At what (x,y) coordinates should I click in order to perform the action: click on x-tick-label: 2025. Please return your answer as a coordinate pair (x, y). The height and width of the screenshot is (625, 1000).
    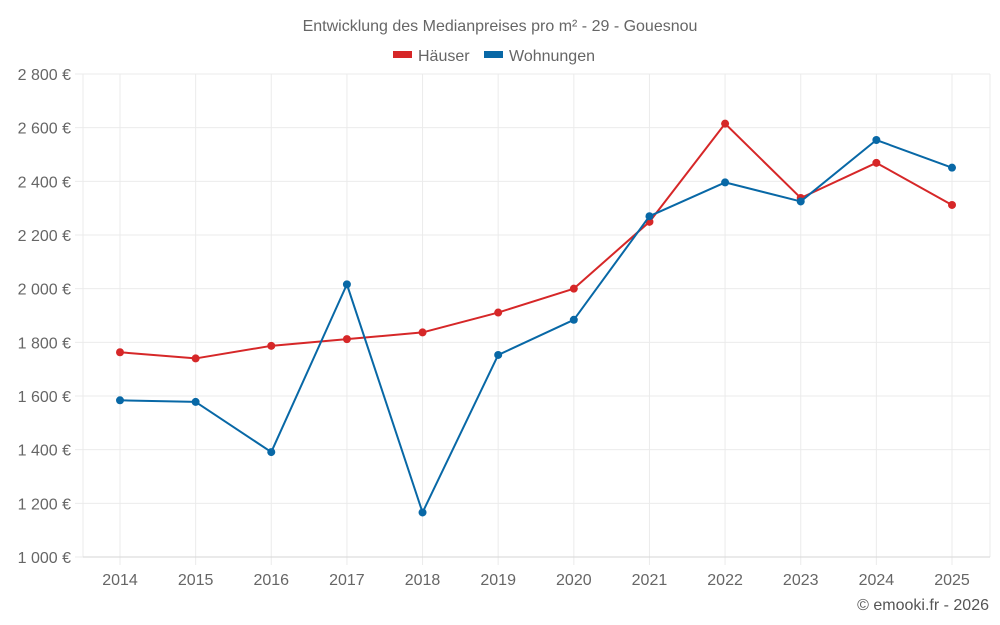
    Looking at the image, I should click on (952, 580).